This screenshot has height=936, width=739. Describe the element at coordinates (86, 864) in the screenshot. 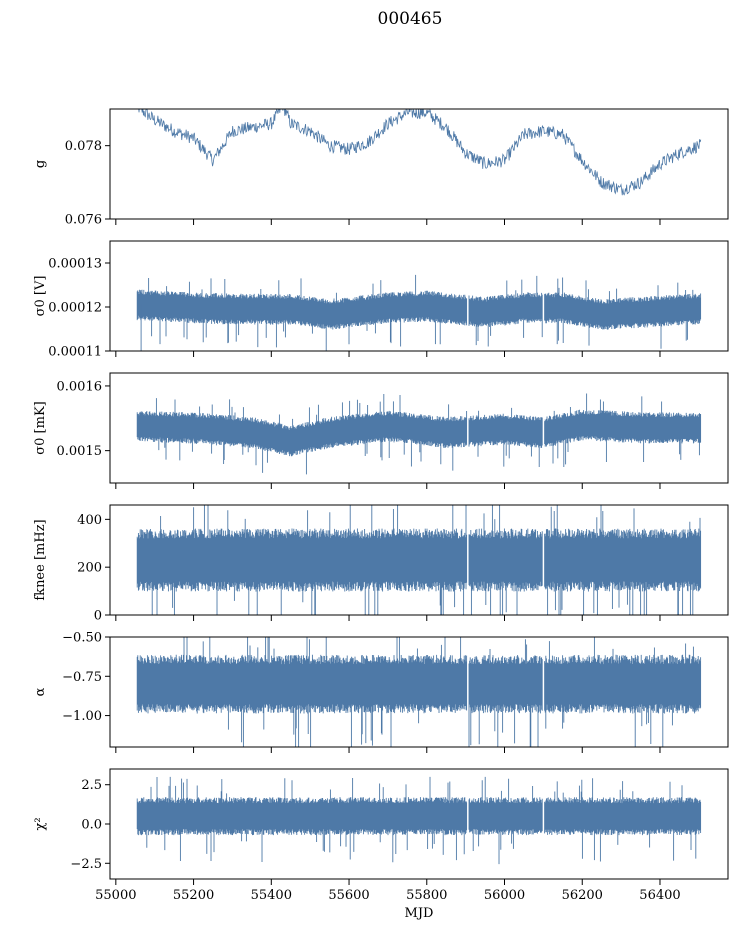

I see `y-tick-label: −2.5` at that location.